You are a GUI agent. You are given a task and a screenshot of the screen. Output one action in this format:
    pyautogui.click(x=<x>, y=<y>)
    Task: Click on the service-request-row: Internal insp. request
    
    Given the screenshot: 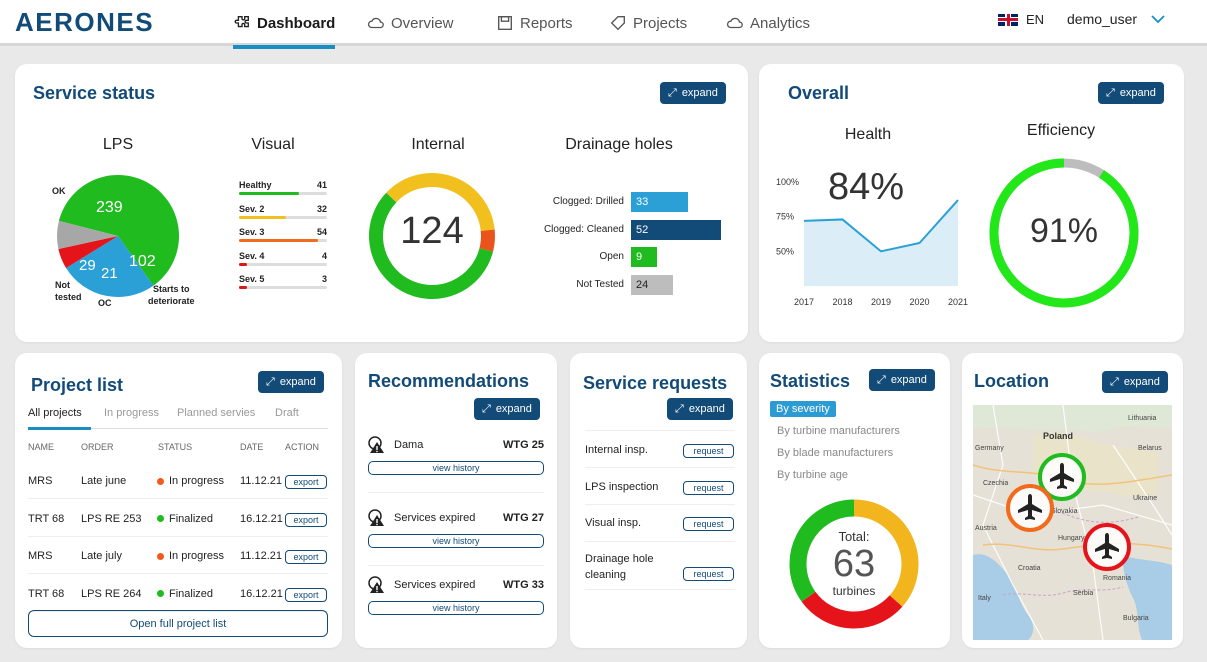 What is the action you would take?
    pyautogui.click(x=660, y=449)
    